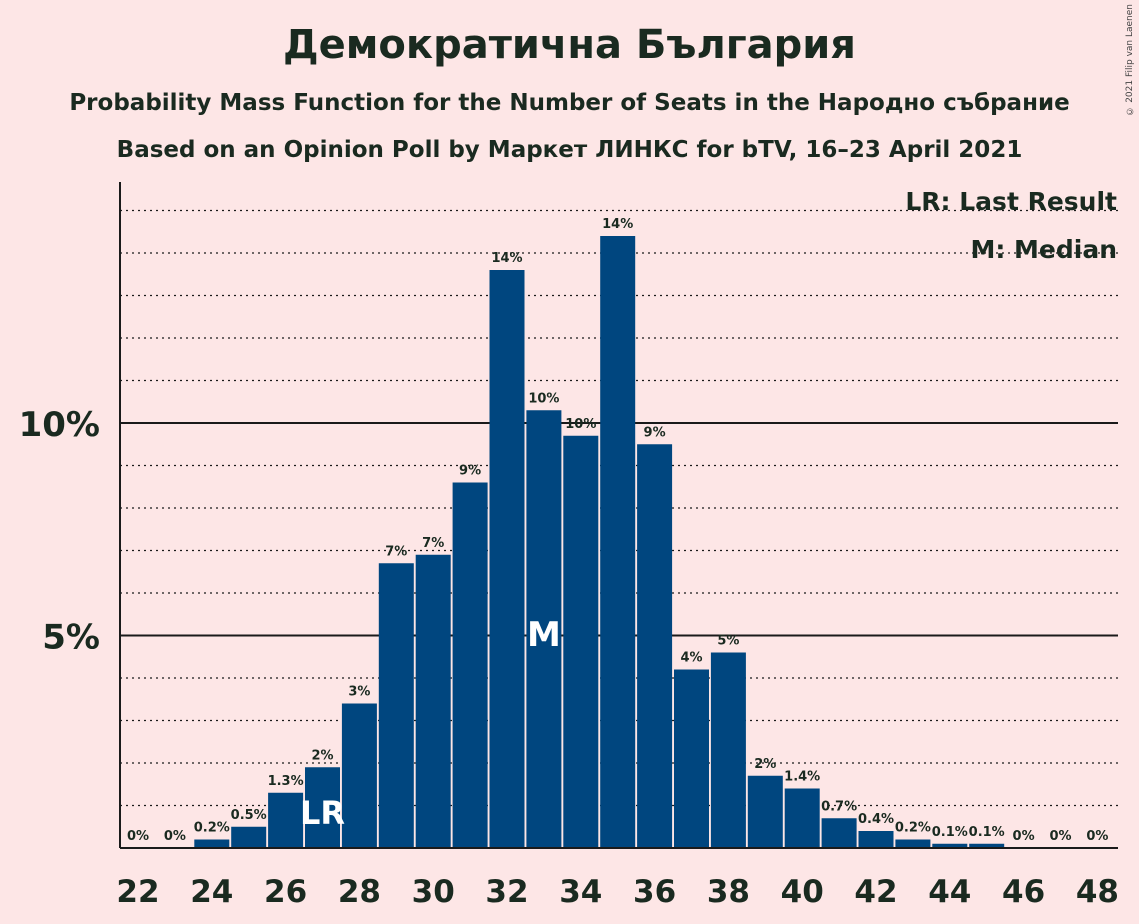 Image resolution: width=1139 pixels, height=924 pixels. Describe the element at coordinates (1097, 892) in the screenshot. I see `x-tick-label: 48` at that location.